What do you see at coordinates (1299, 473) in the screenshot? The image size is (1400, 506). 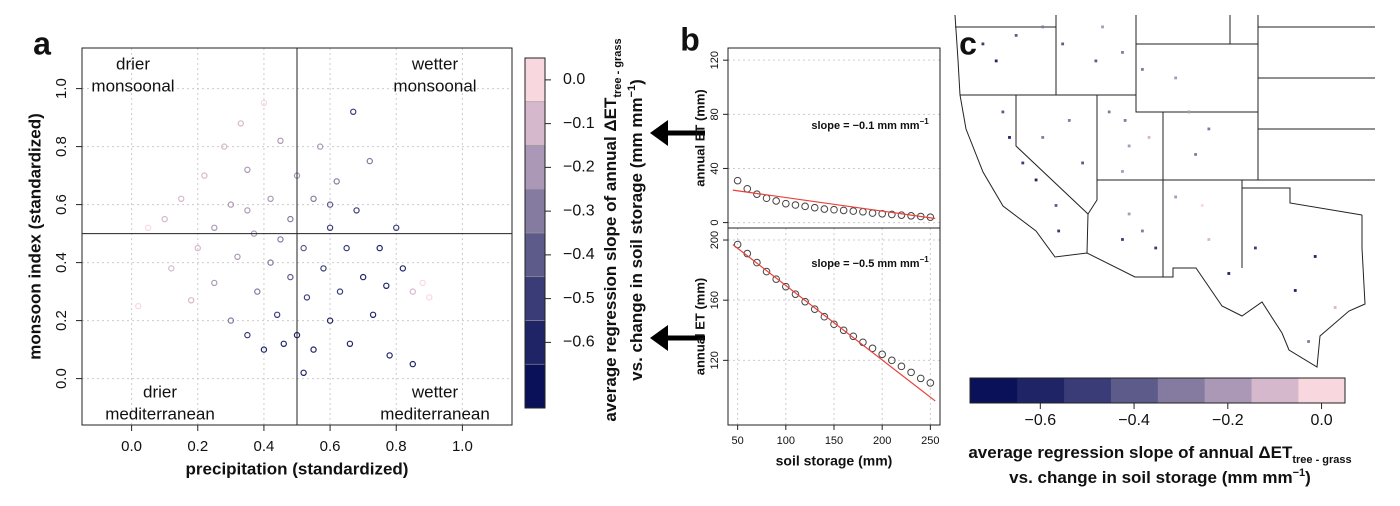 I see `colorbar-label-superscript: −1` at bounding box center [1299, 473].